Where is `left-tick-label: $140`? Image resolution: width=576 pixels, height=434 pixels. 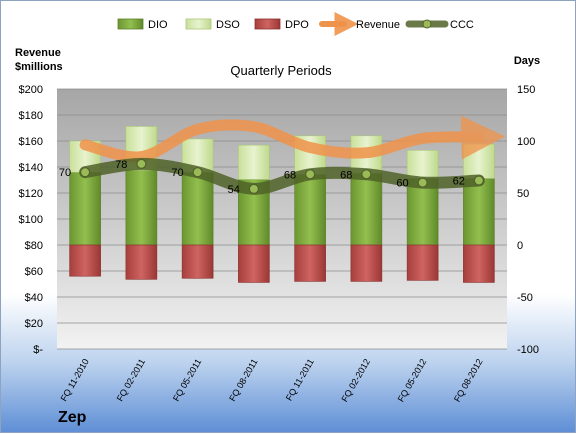
left-tick-label: $140 is located at coordinates (31, 168).